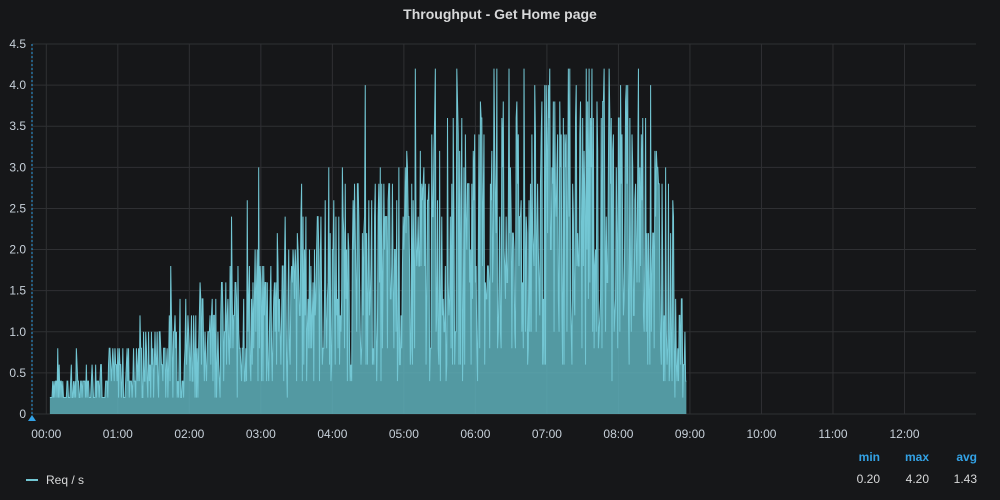 The image size is (1000, 500). What do you see at coordinates (868, 479) in the screenshot?
I see `legend-value-min: 0.20` at bounding box center [868, 479].